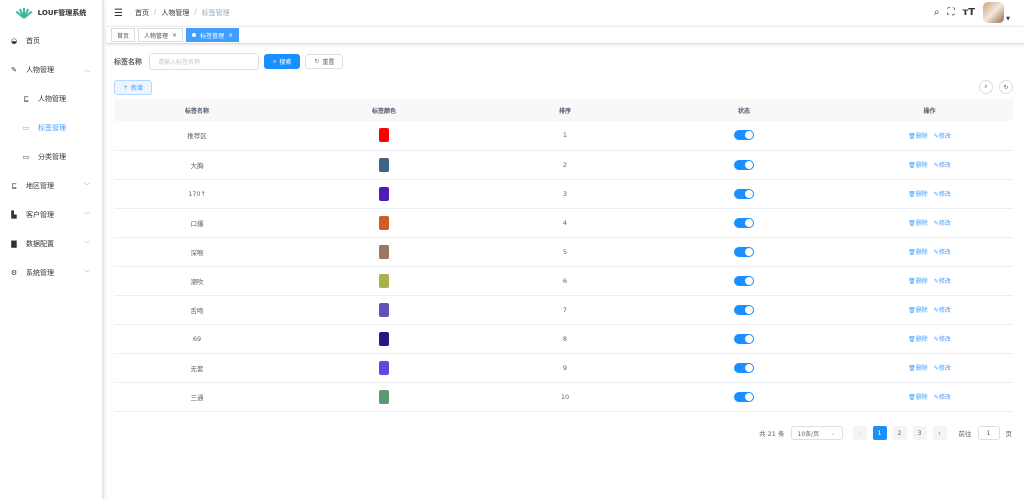 The width and height of the screenshot is (1024, 499). Describe the element at coordinates (123, 35) in the screenshot. I see `tab-home: 首页` at that location.